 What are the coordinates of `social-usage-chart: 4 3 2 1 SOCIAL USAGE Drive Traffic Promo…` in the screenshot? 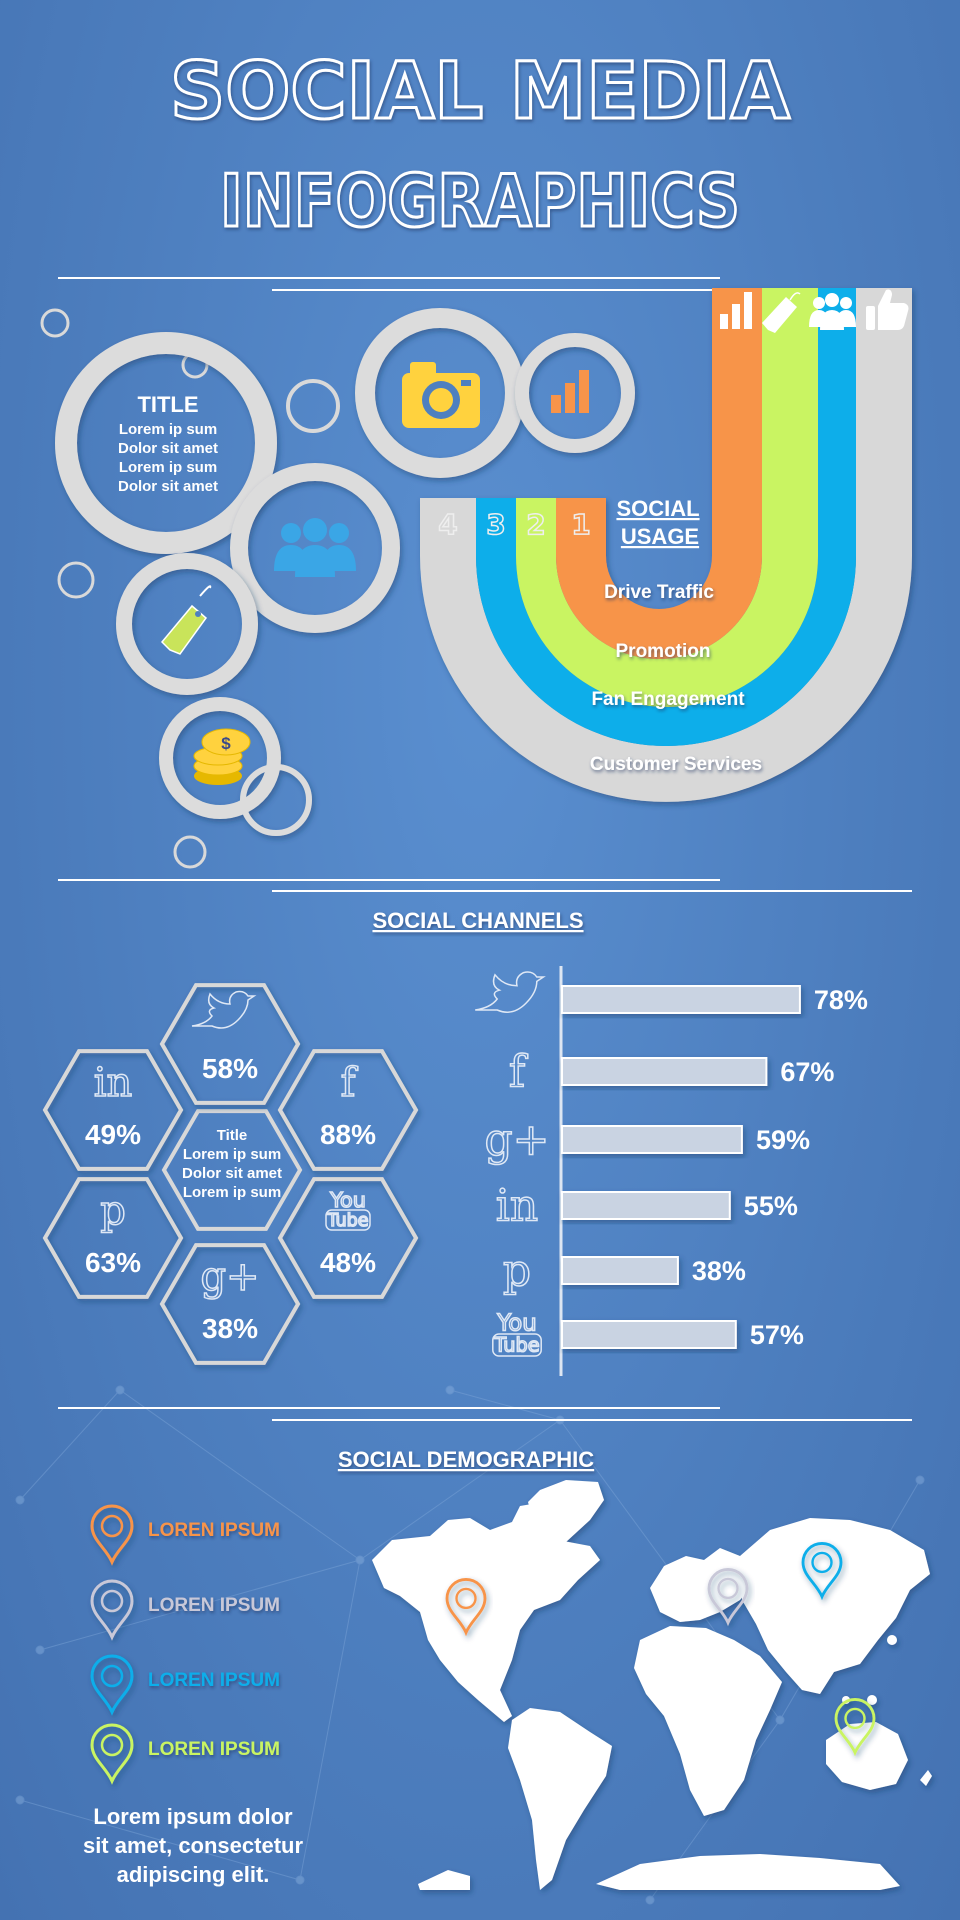 It's located at (666, 545).